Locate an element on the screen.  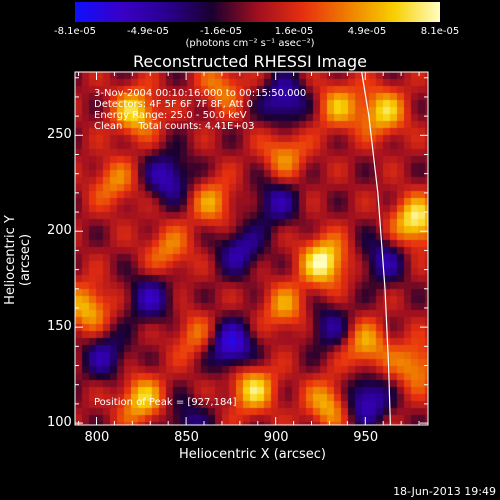
colorbar-tick-label: -8.1e-05 is located at coordinates (75, 31).